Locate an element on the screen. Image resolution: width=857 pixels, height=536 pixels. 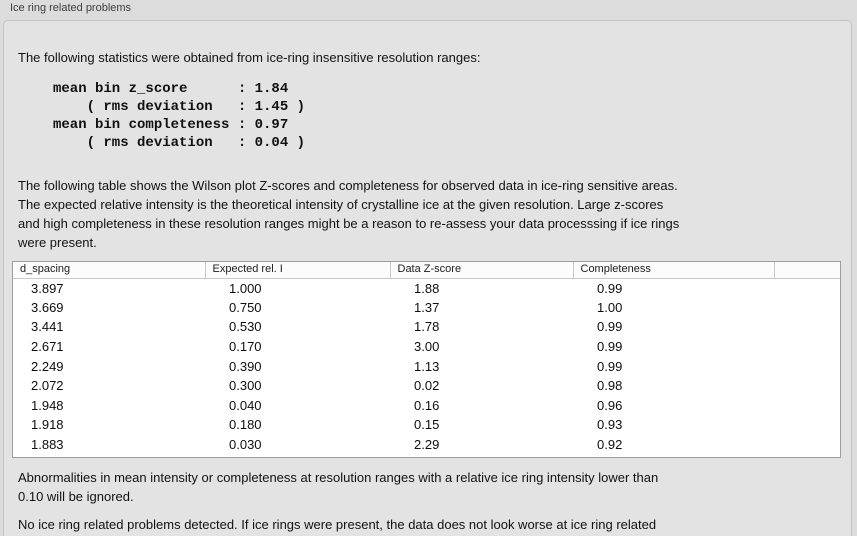
table-row: 1.948 0.040 0.16 0.96 is located at coordinates (426, 406).